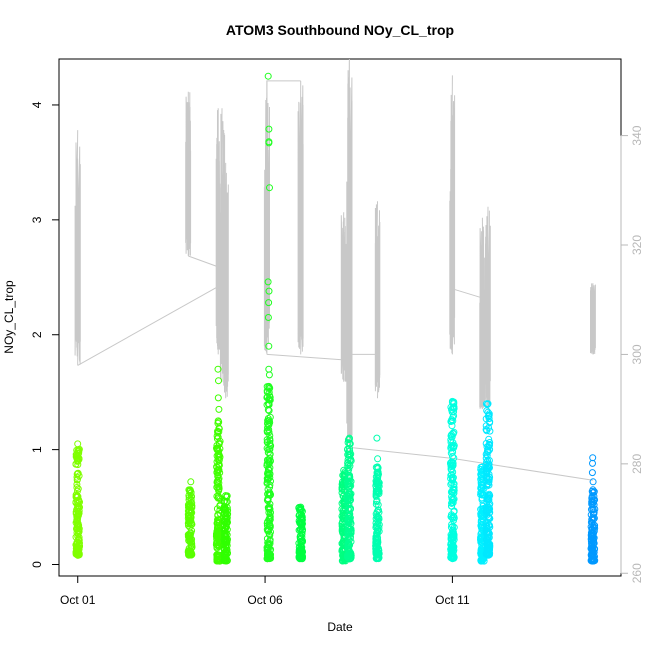  Describe the element at coordinates (37, 219) in the screenshot. I see `y-tick-label: 3` at that location.